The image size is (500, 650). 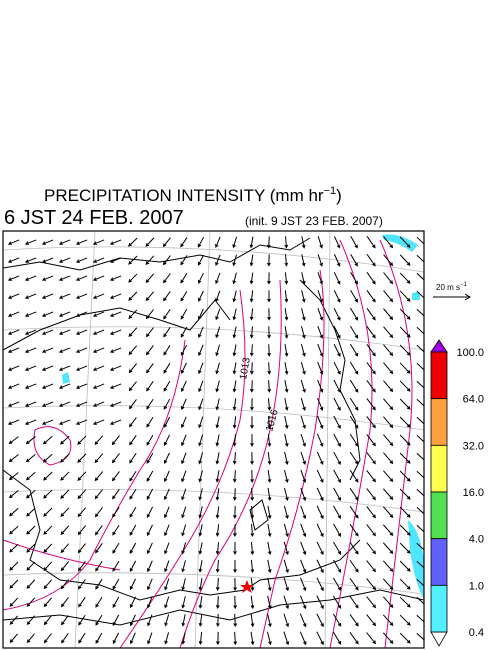 I want to click on isobar, so click(x=230, y=463).